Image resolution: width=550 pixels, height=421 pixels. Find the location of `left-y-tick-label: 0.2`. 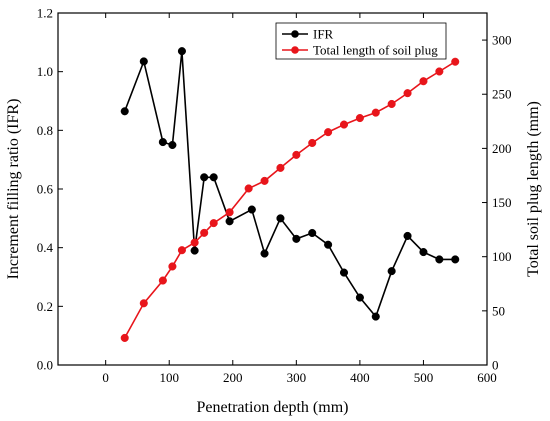

left-y-tick-label: 0.2 is located at coordinates (45, 306).